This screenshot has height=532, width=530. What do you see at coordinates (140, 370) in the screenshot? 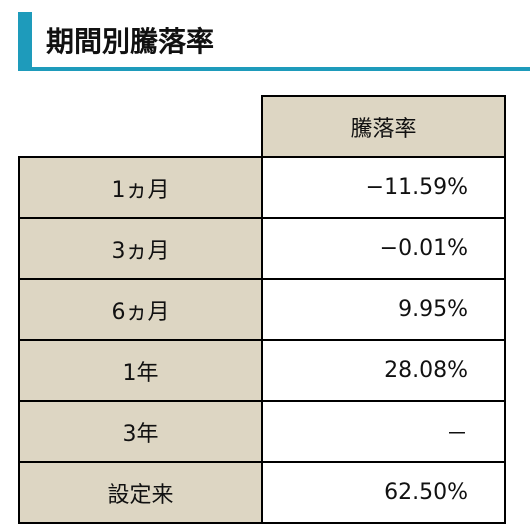
I see `row-label: 1年` at bounding box center [140, 370].